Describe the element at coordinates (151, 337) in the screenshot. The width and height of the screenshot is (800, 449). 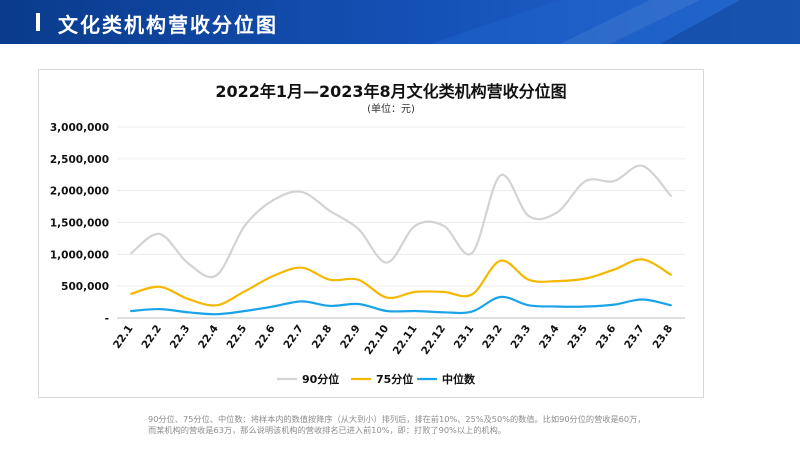
I see `x-tick-label: 22.2` at that location.